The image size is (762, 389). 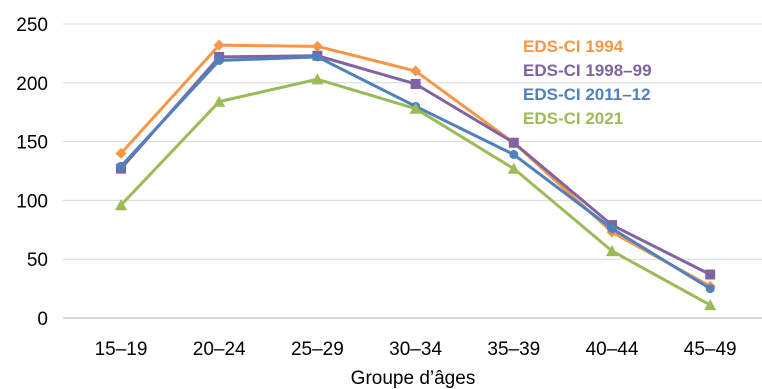 What do you see at coordinates (587, 94) in the screenshot?
I see `legend-entry: EDS-CI 2011–12` at bounding box center [587, 94].